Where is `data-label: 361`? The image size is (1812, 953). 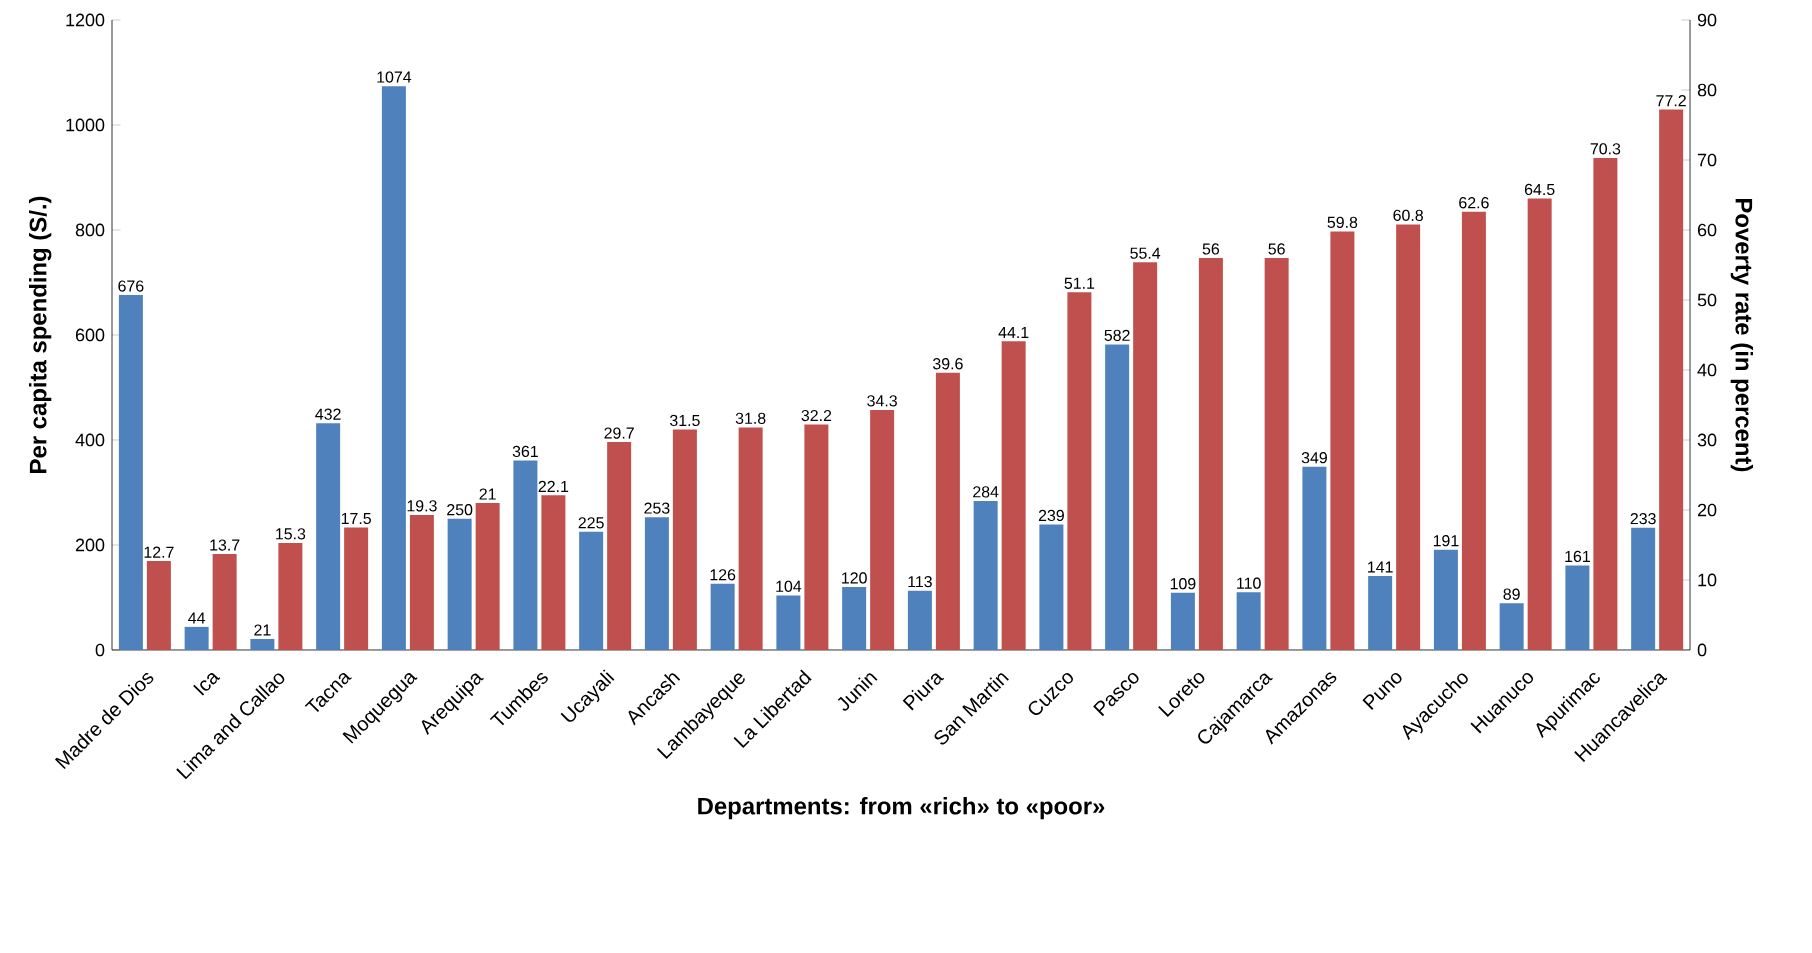
data-label: 361 is located at coordinates (525, 451).